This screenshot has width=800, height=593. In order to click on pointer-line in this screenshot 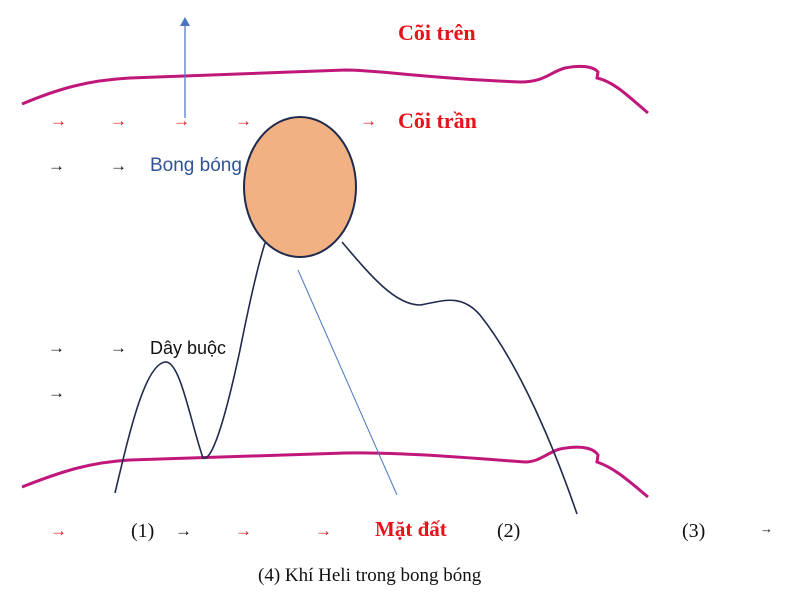, I will do `click(347, 382)`.